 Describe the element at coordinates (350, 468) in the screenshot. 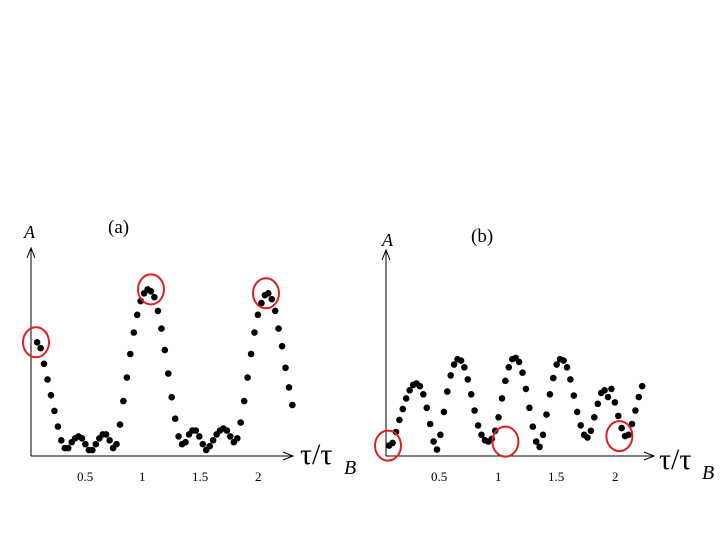

I see `panel-a-x-axis-label-subscript: B` at that location.